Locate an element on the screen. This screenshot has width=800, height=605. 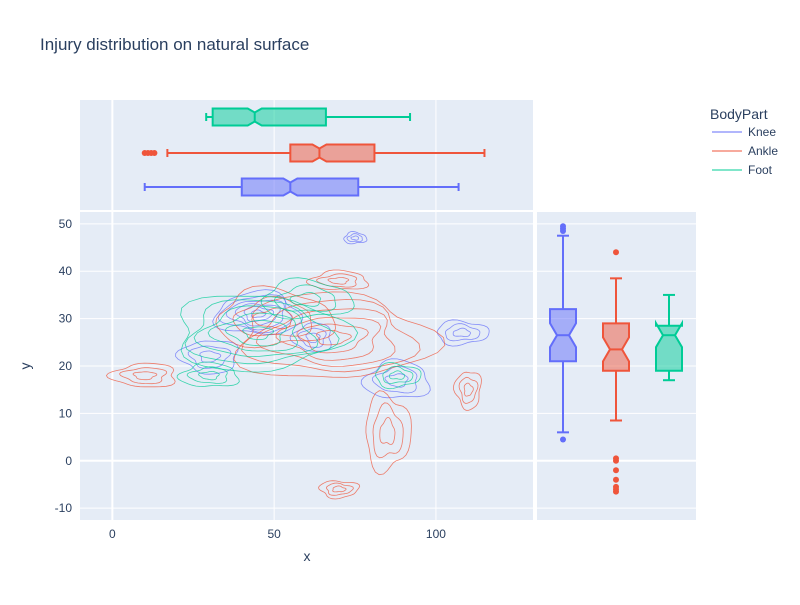
top-box-foot is located at coordinates (308, 117).